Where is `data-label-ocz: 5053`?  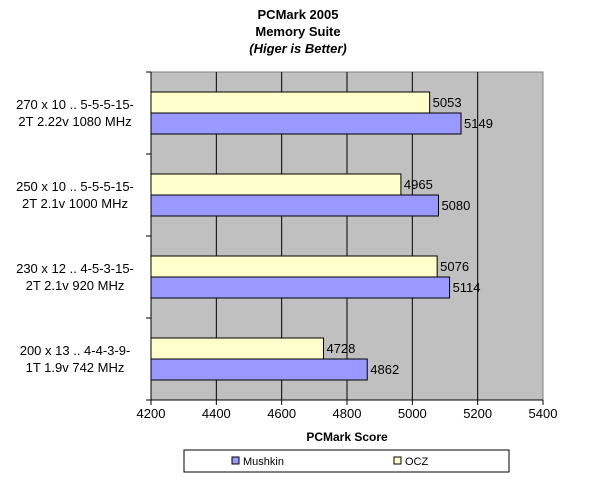
data-label-ocz: 5053 is located at coordinates (447, 102).